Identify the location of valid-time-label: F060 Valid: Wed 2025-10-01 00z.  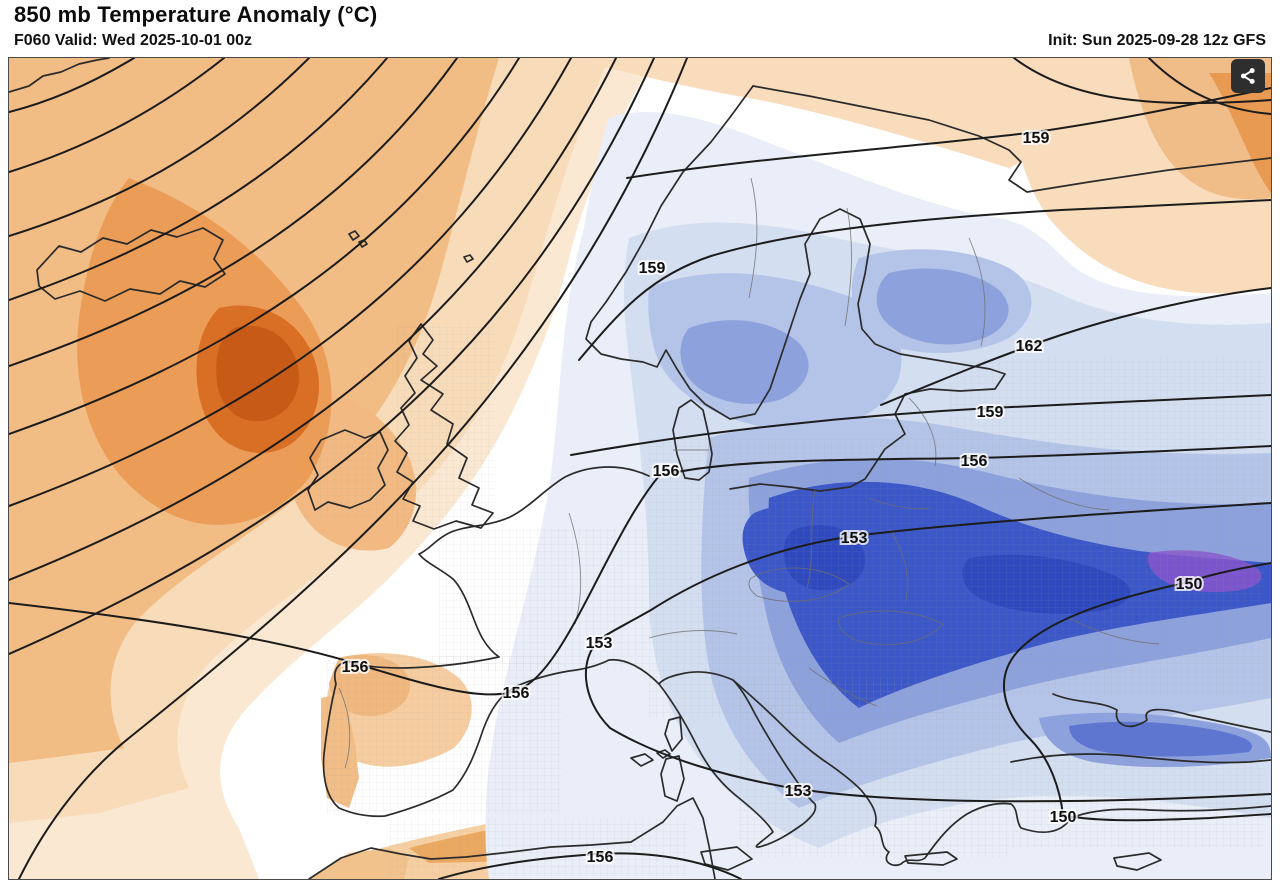
(133, 40).